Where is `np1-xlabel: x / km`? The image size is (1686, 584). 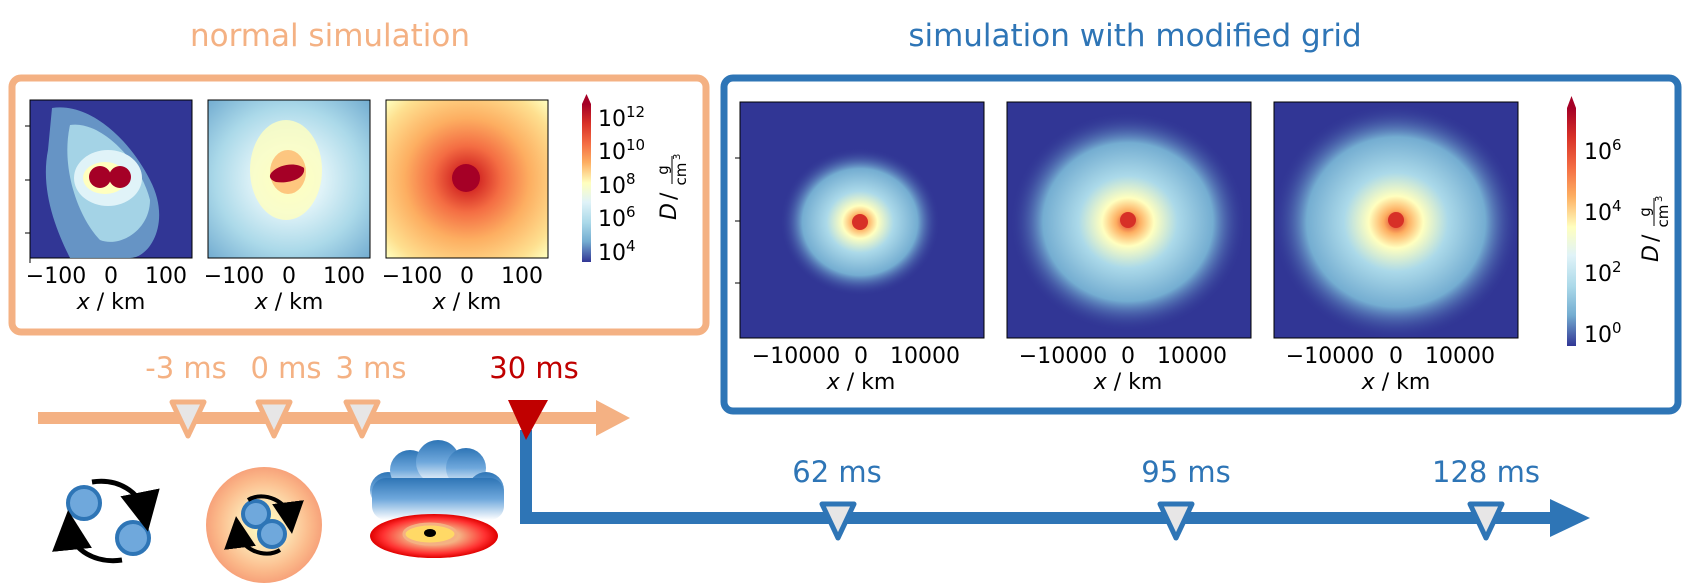 np1-xlabel: x / km is located at coordinates (111, 302).